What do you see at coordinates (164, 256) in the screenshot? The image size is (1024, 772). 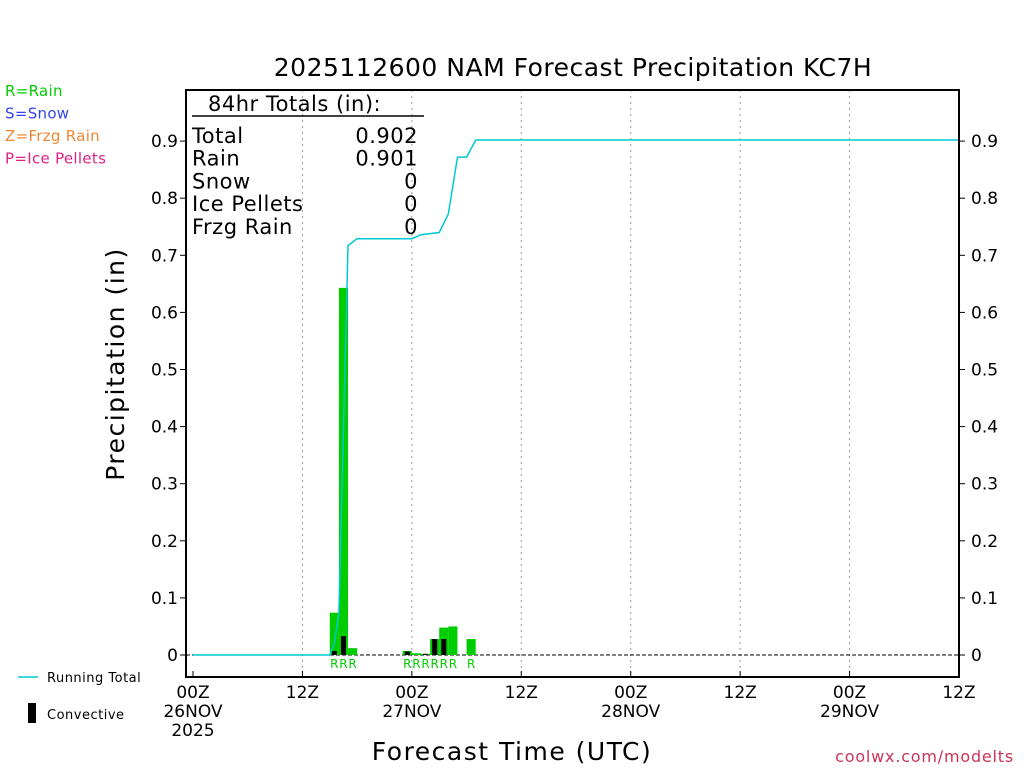 I see `y-tick-label-left: 0.7` at bounding box center [164, 256].